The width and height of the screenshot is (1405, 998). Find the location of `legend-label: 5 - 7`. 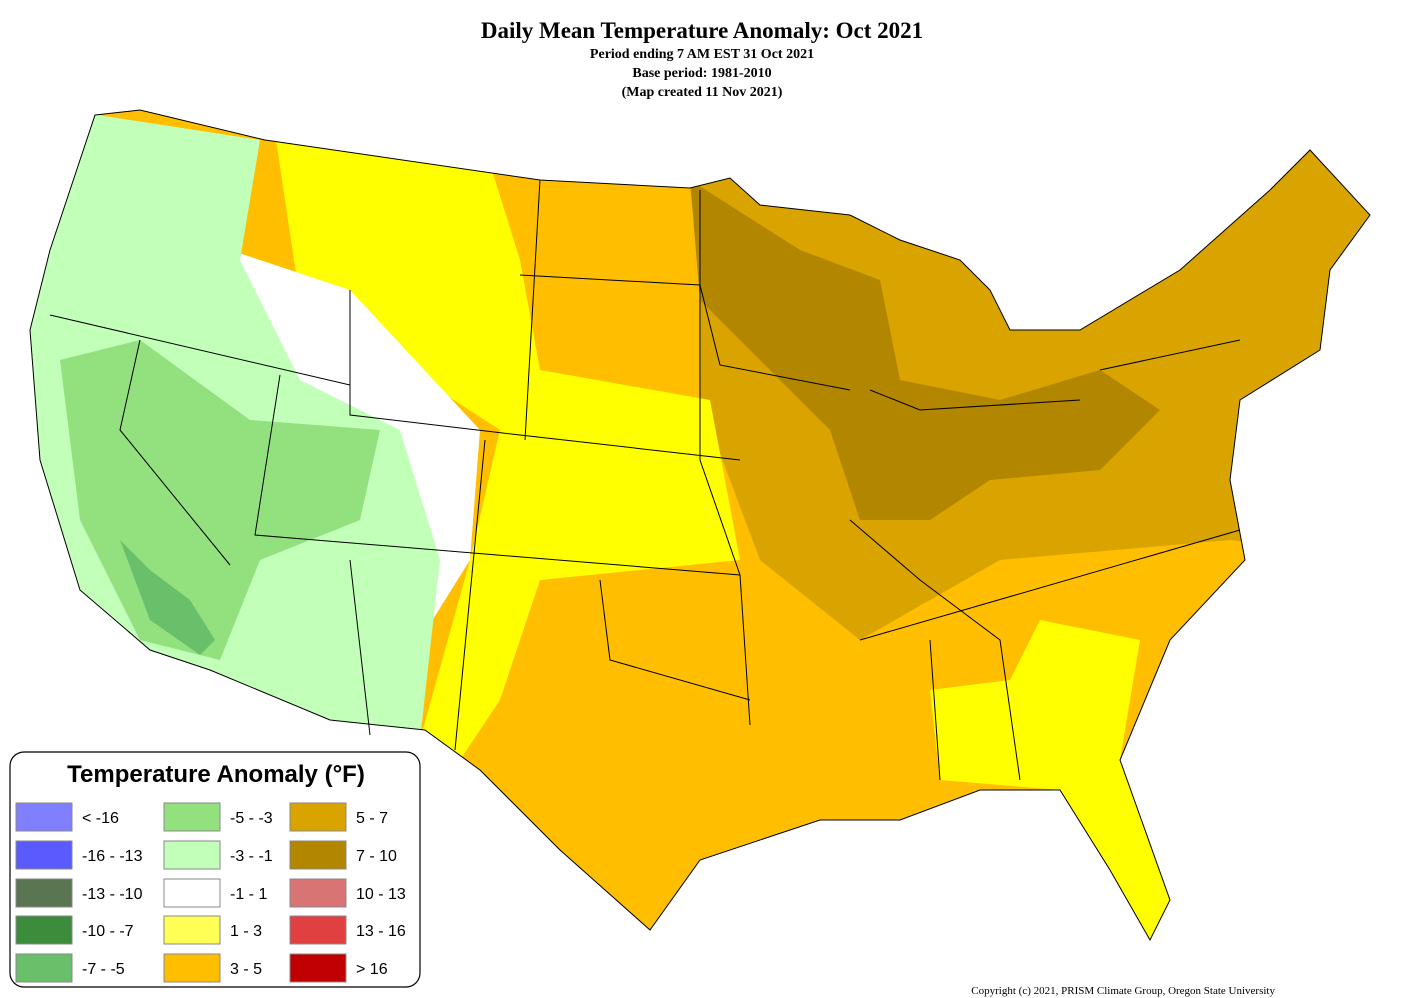

legend-label: 5 - 7 is located at coordinates (372, 818).